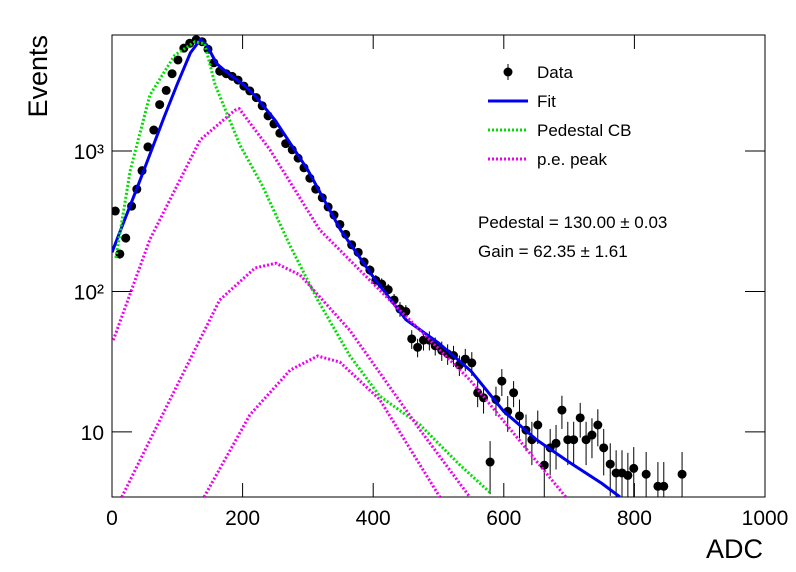 This screenshot has width=796, height=572. I want to click on y-tick-label: 10, so click(92, 433).